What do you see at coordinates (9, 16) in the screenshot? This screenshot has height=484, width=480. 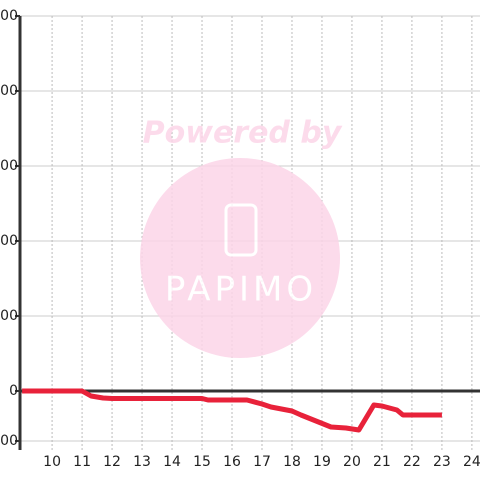 I see `y-tick-label: 150,000` at bounding box center [9, 16].